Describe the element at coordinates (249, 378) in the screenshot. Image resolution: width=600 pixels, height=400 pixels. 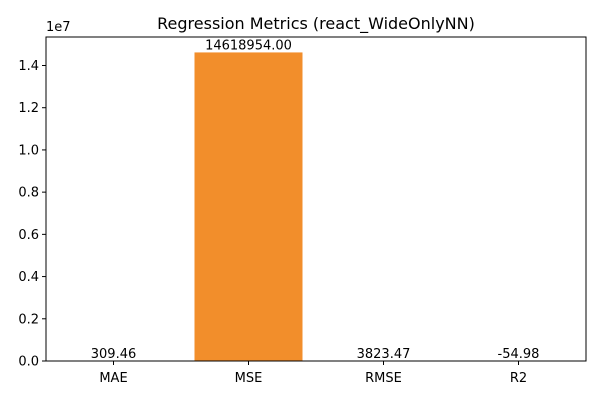
I see `x-tick-label-mse: MSE` at that location.